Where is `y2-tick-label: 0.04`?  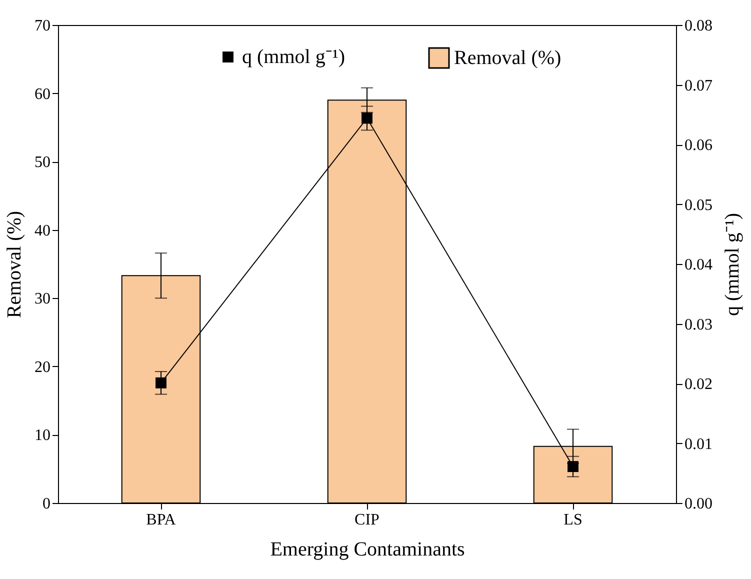
y2-tick-label: 0.04 is located at coordinates (698, 265).